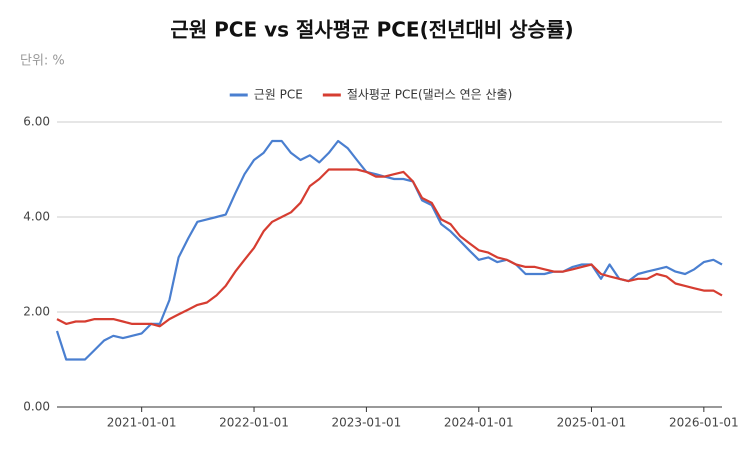  What do you see at coordinates (371, 30) in the screenshot?
I see `chart-title: 근원 PCE vs 절사평균 PCE(전년대비 상승률)` at bounding box center [371, 30].